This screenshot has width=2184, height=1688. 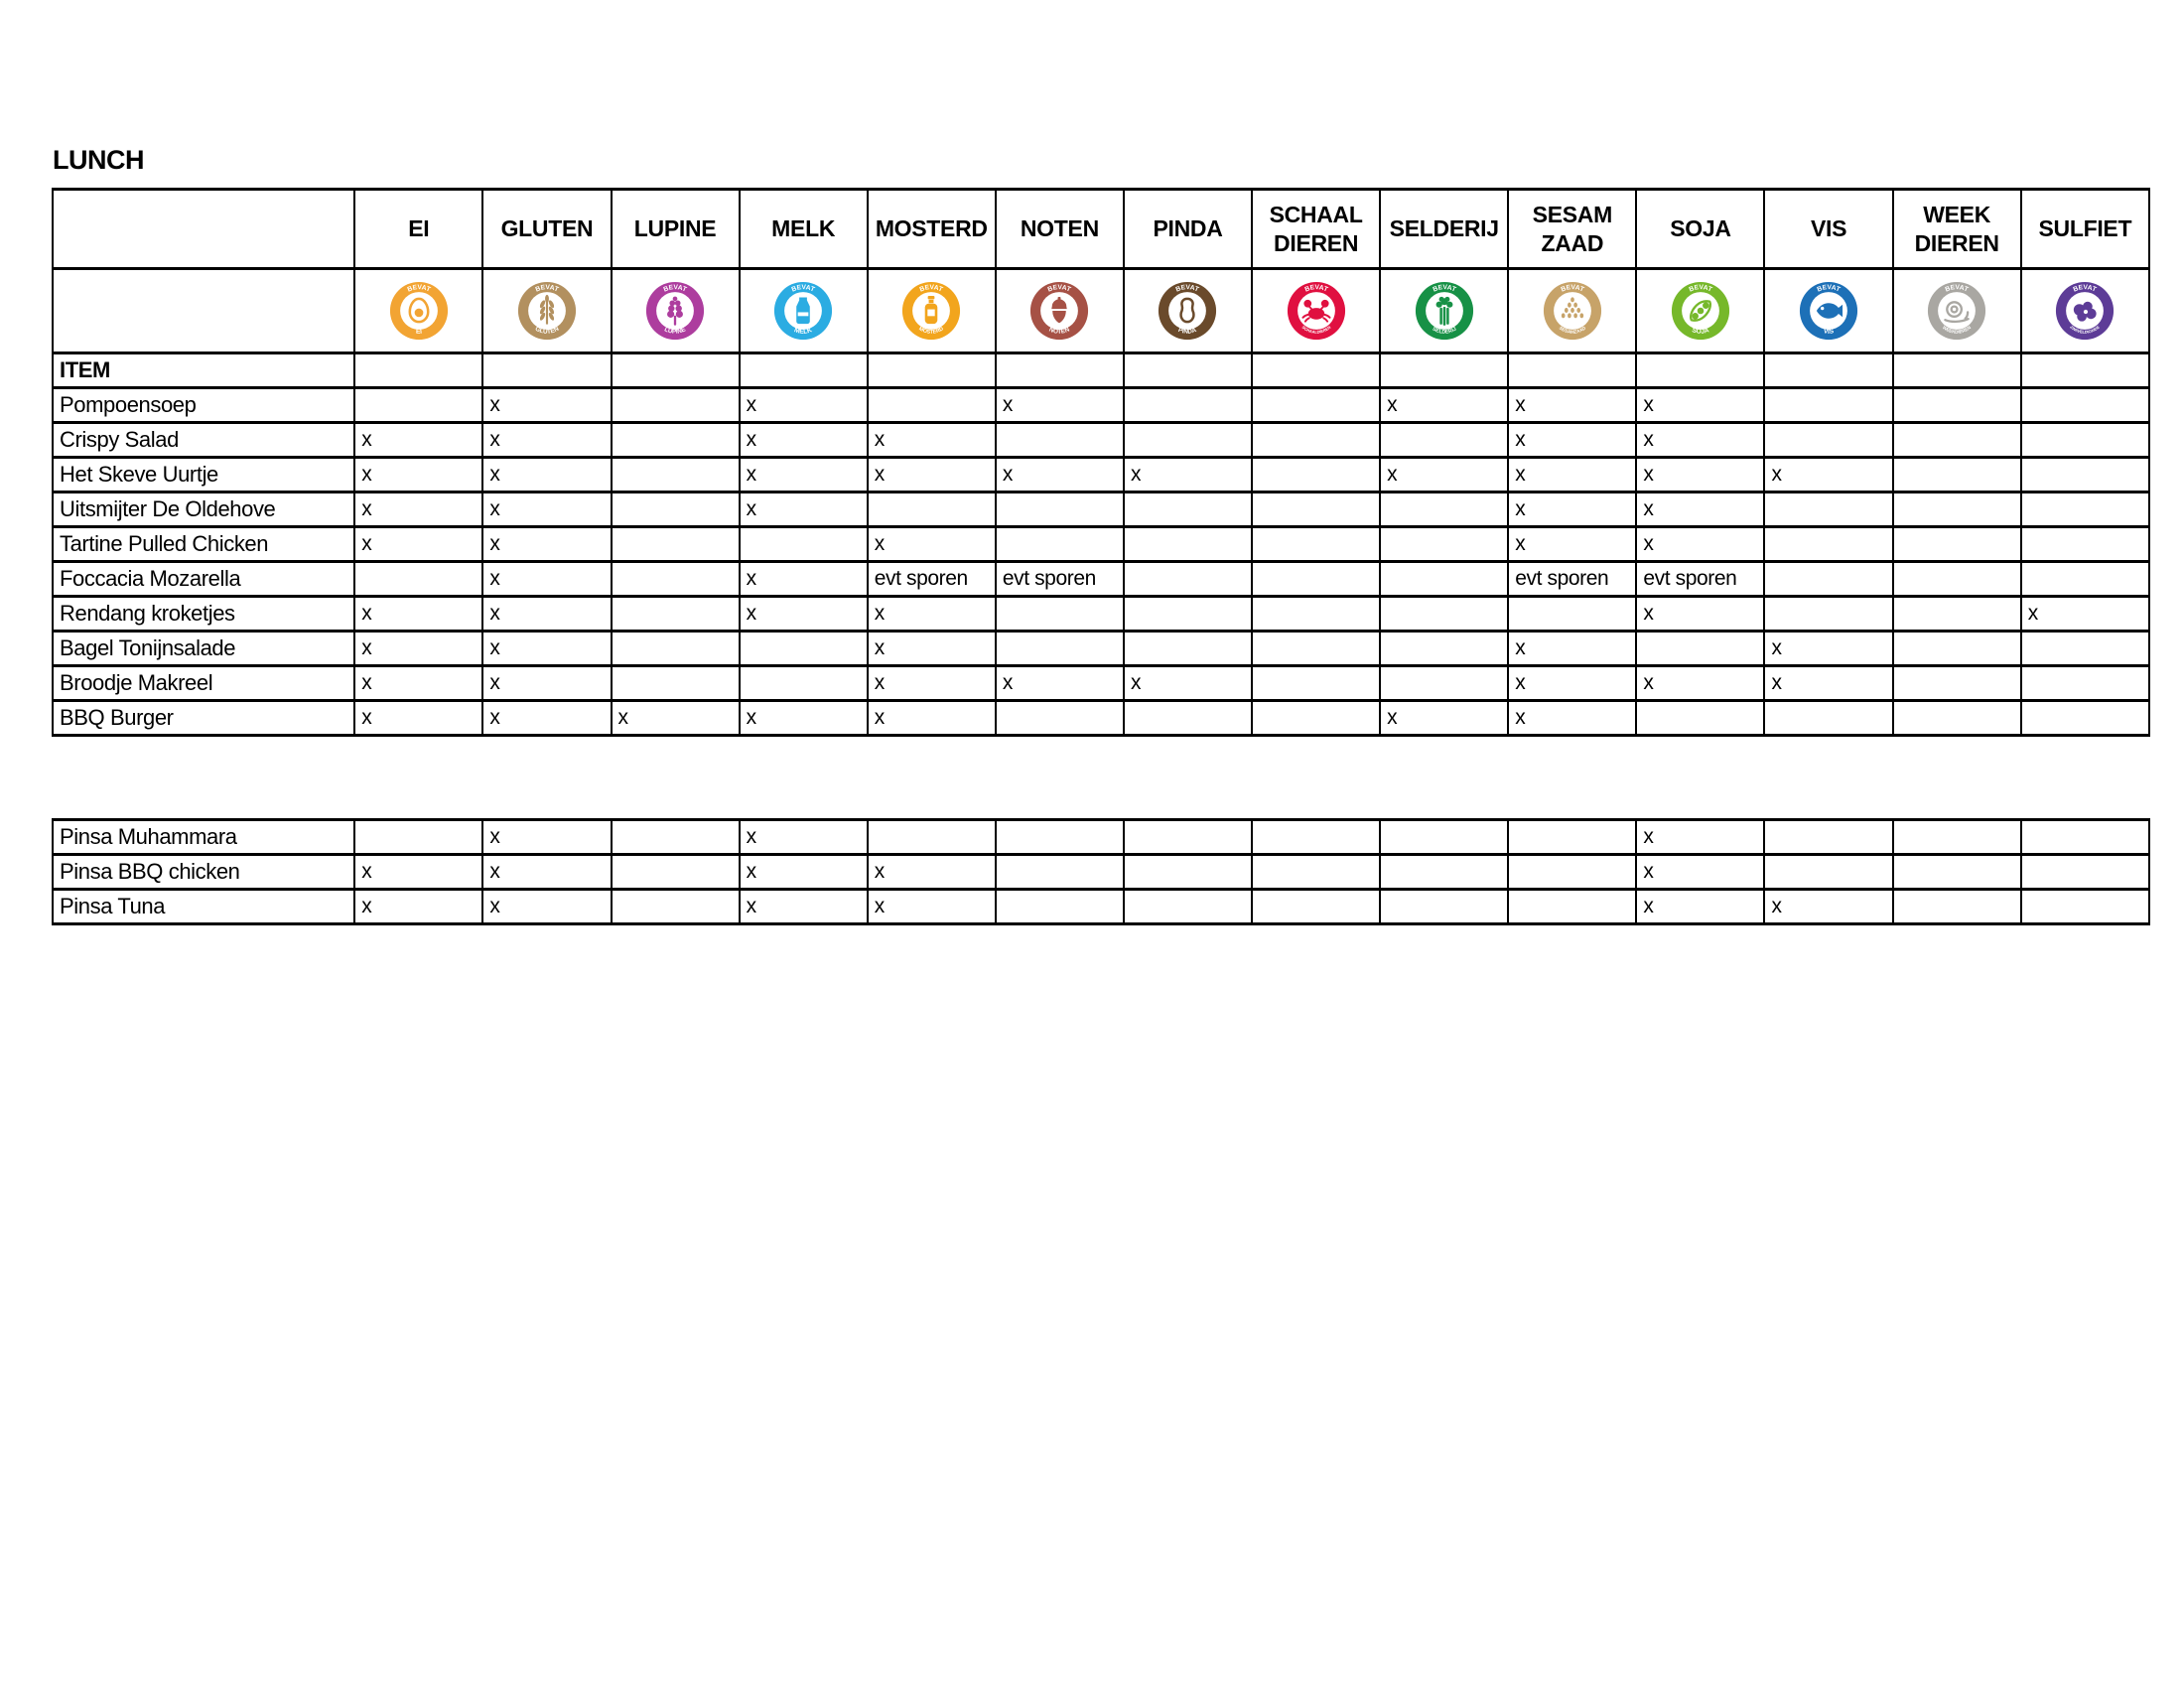 I want to click on item-name: Pompoensoep, so click(x=203, y=405).